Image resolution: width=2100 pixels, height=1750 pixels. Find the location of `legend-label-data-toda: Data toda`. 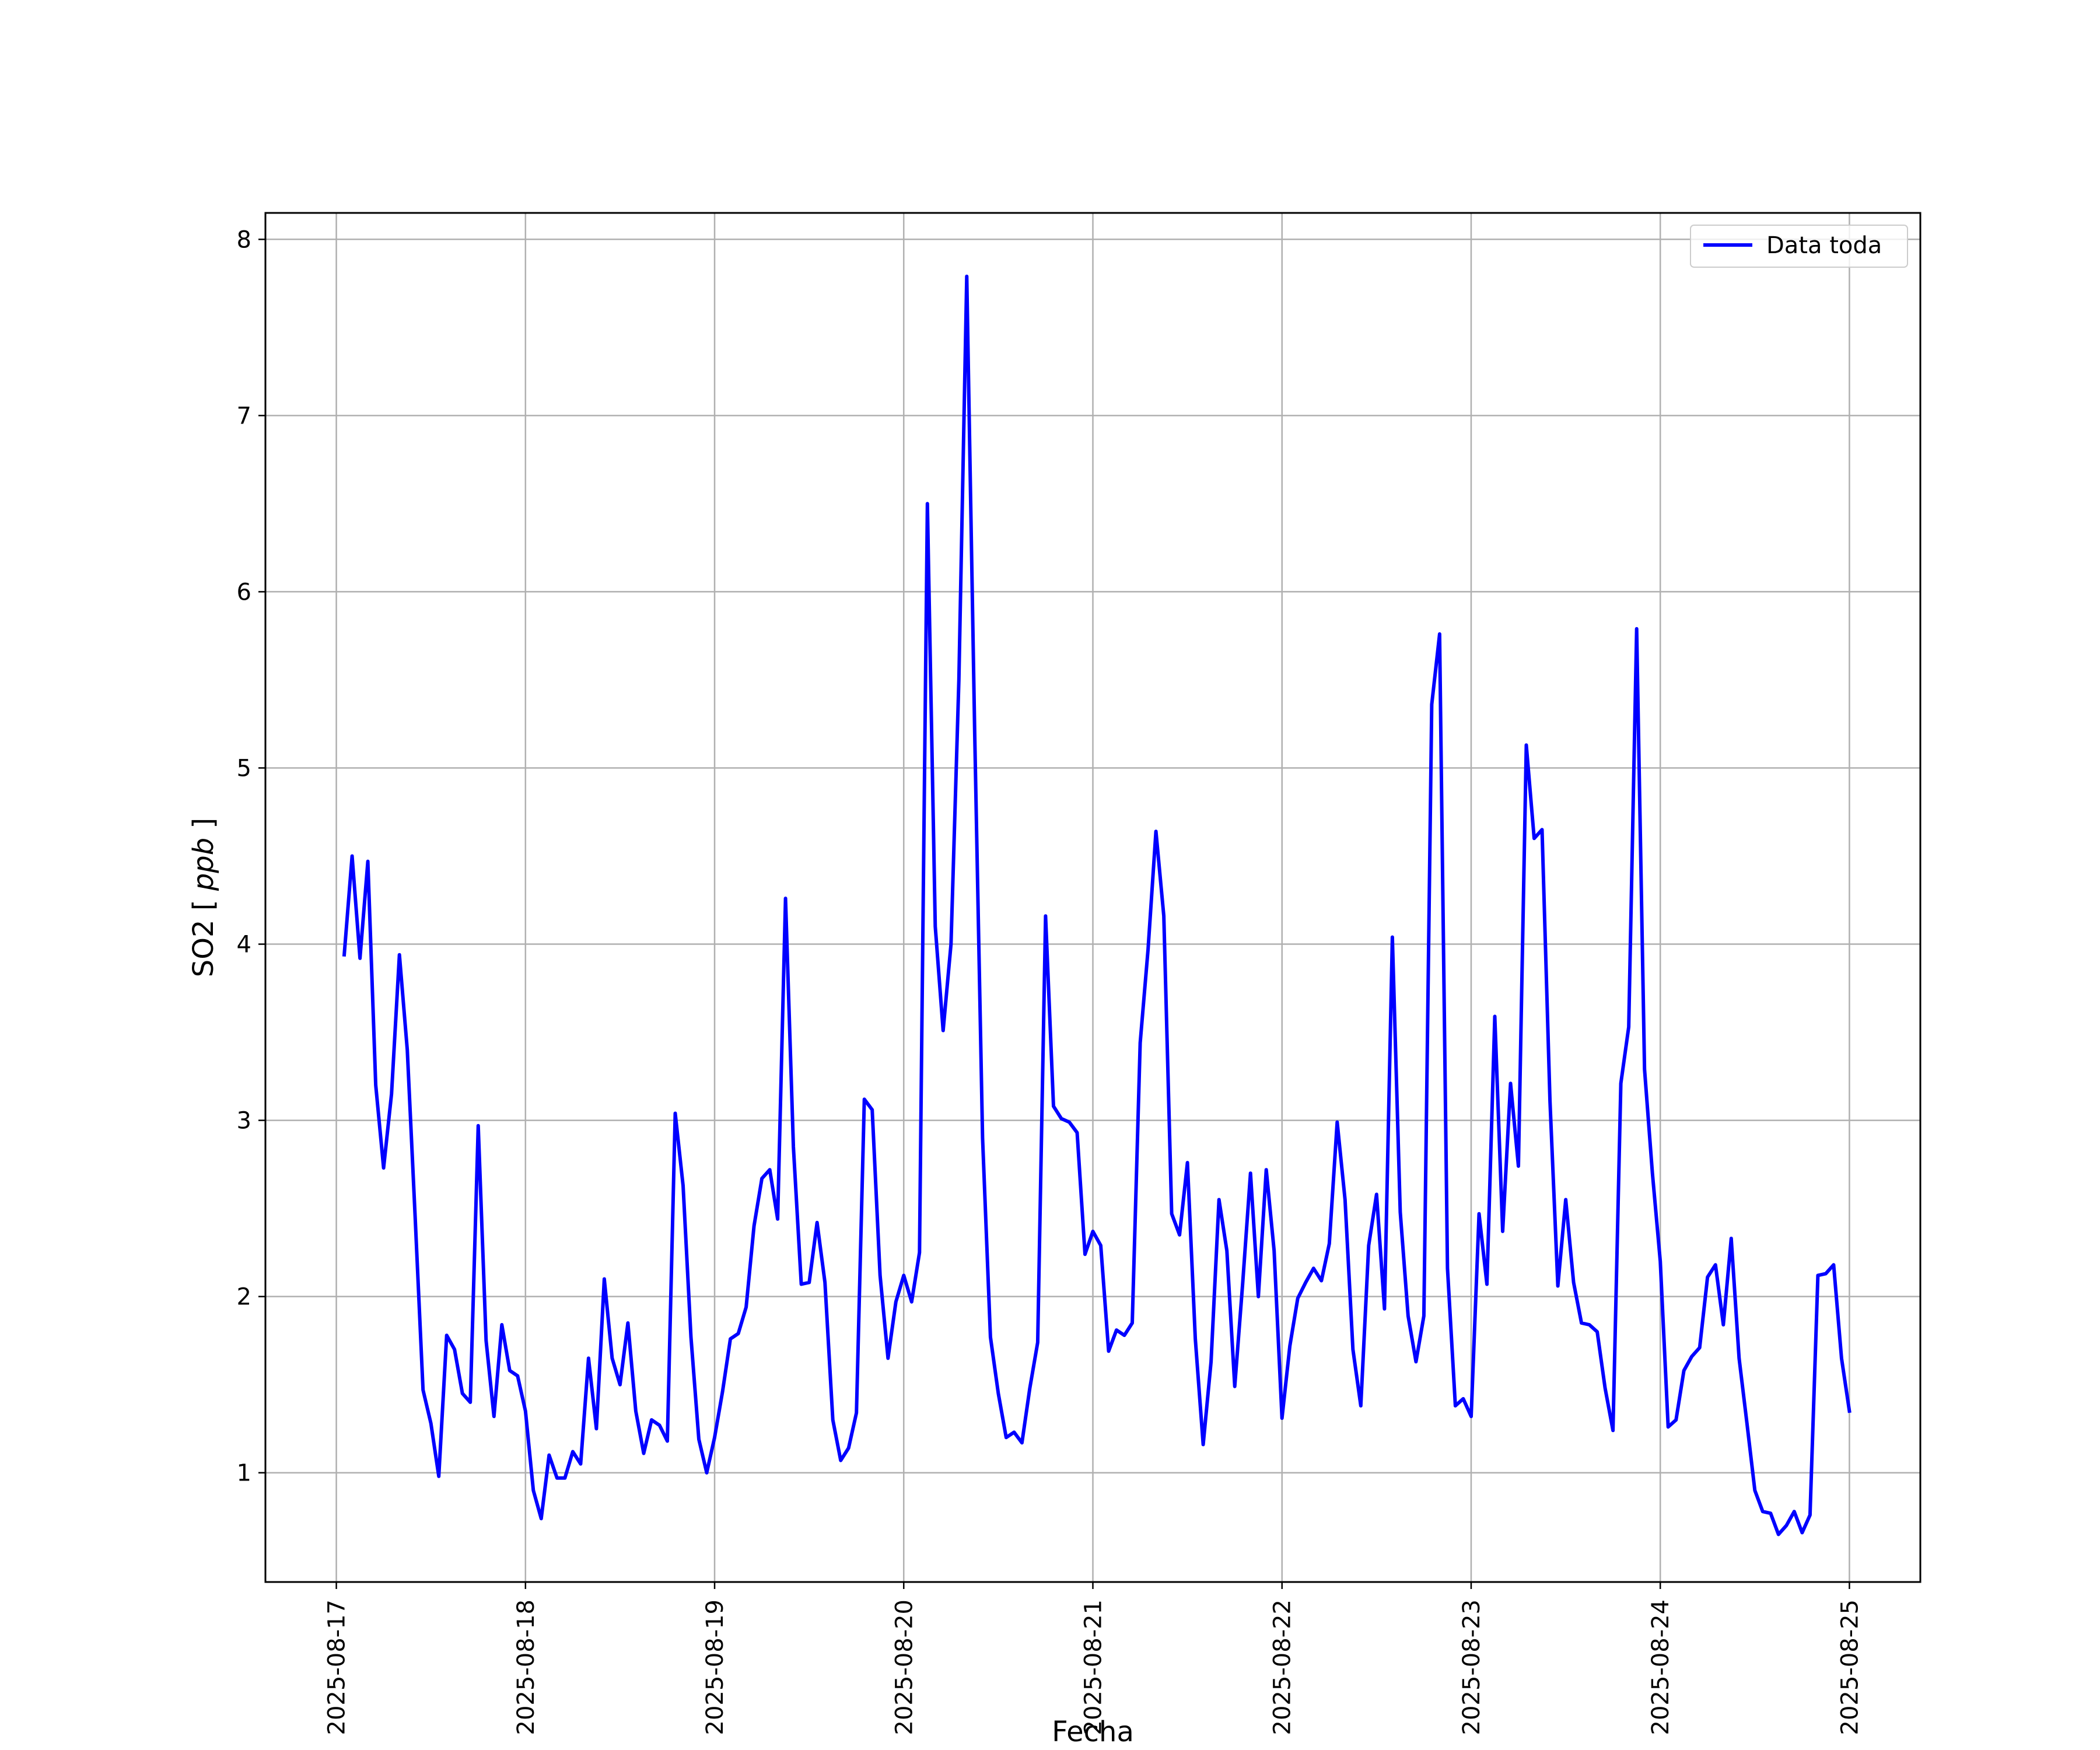

legend-label-data-toda: Data toda is located at coordinates (1824, 245).